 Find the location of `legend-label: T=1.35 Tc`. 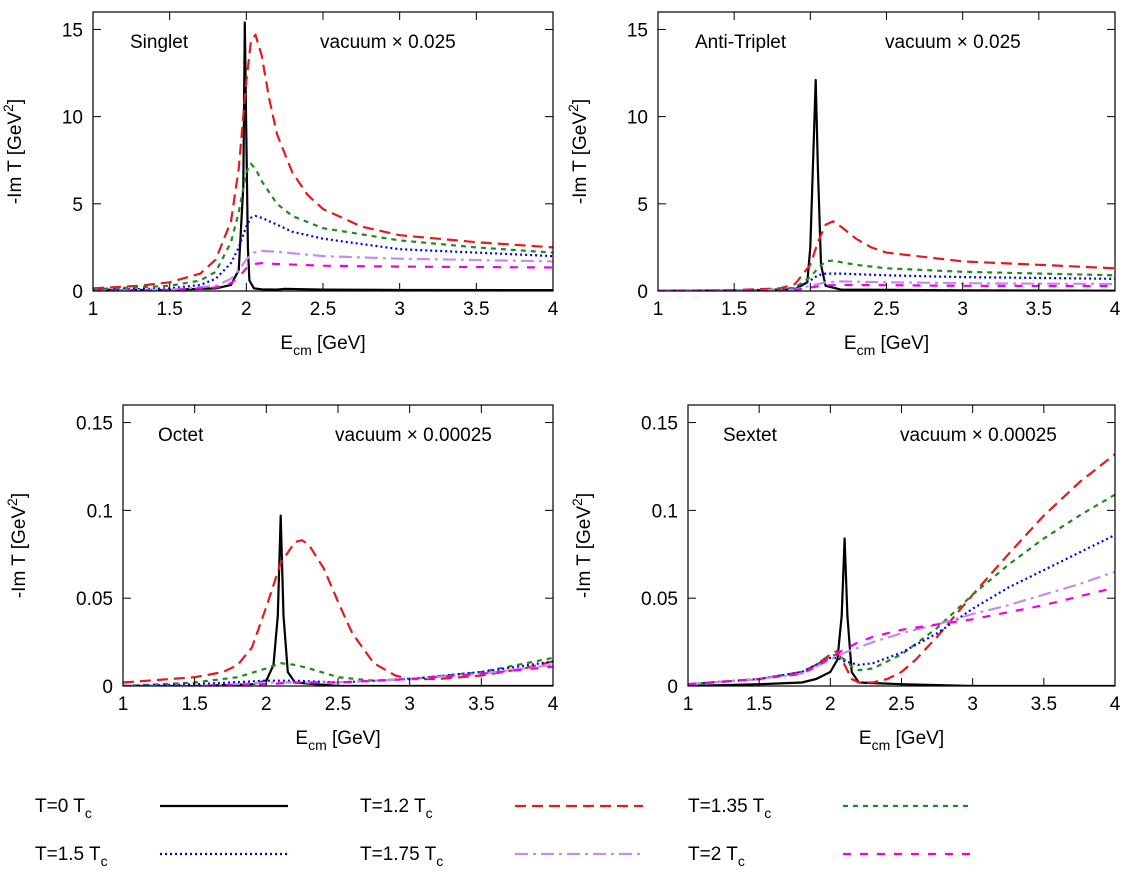

legend-label: T=1.35 Tc is located at coordinates (729, 808).